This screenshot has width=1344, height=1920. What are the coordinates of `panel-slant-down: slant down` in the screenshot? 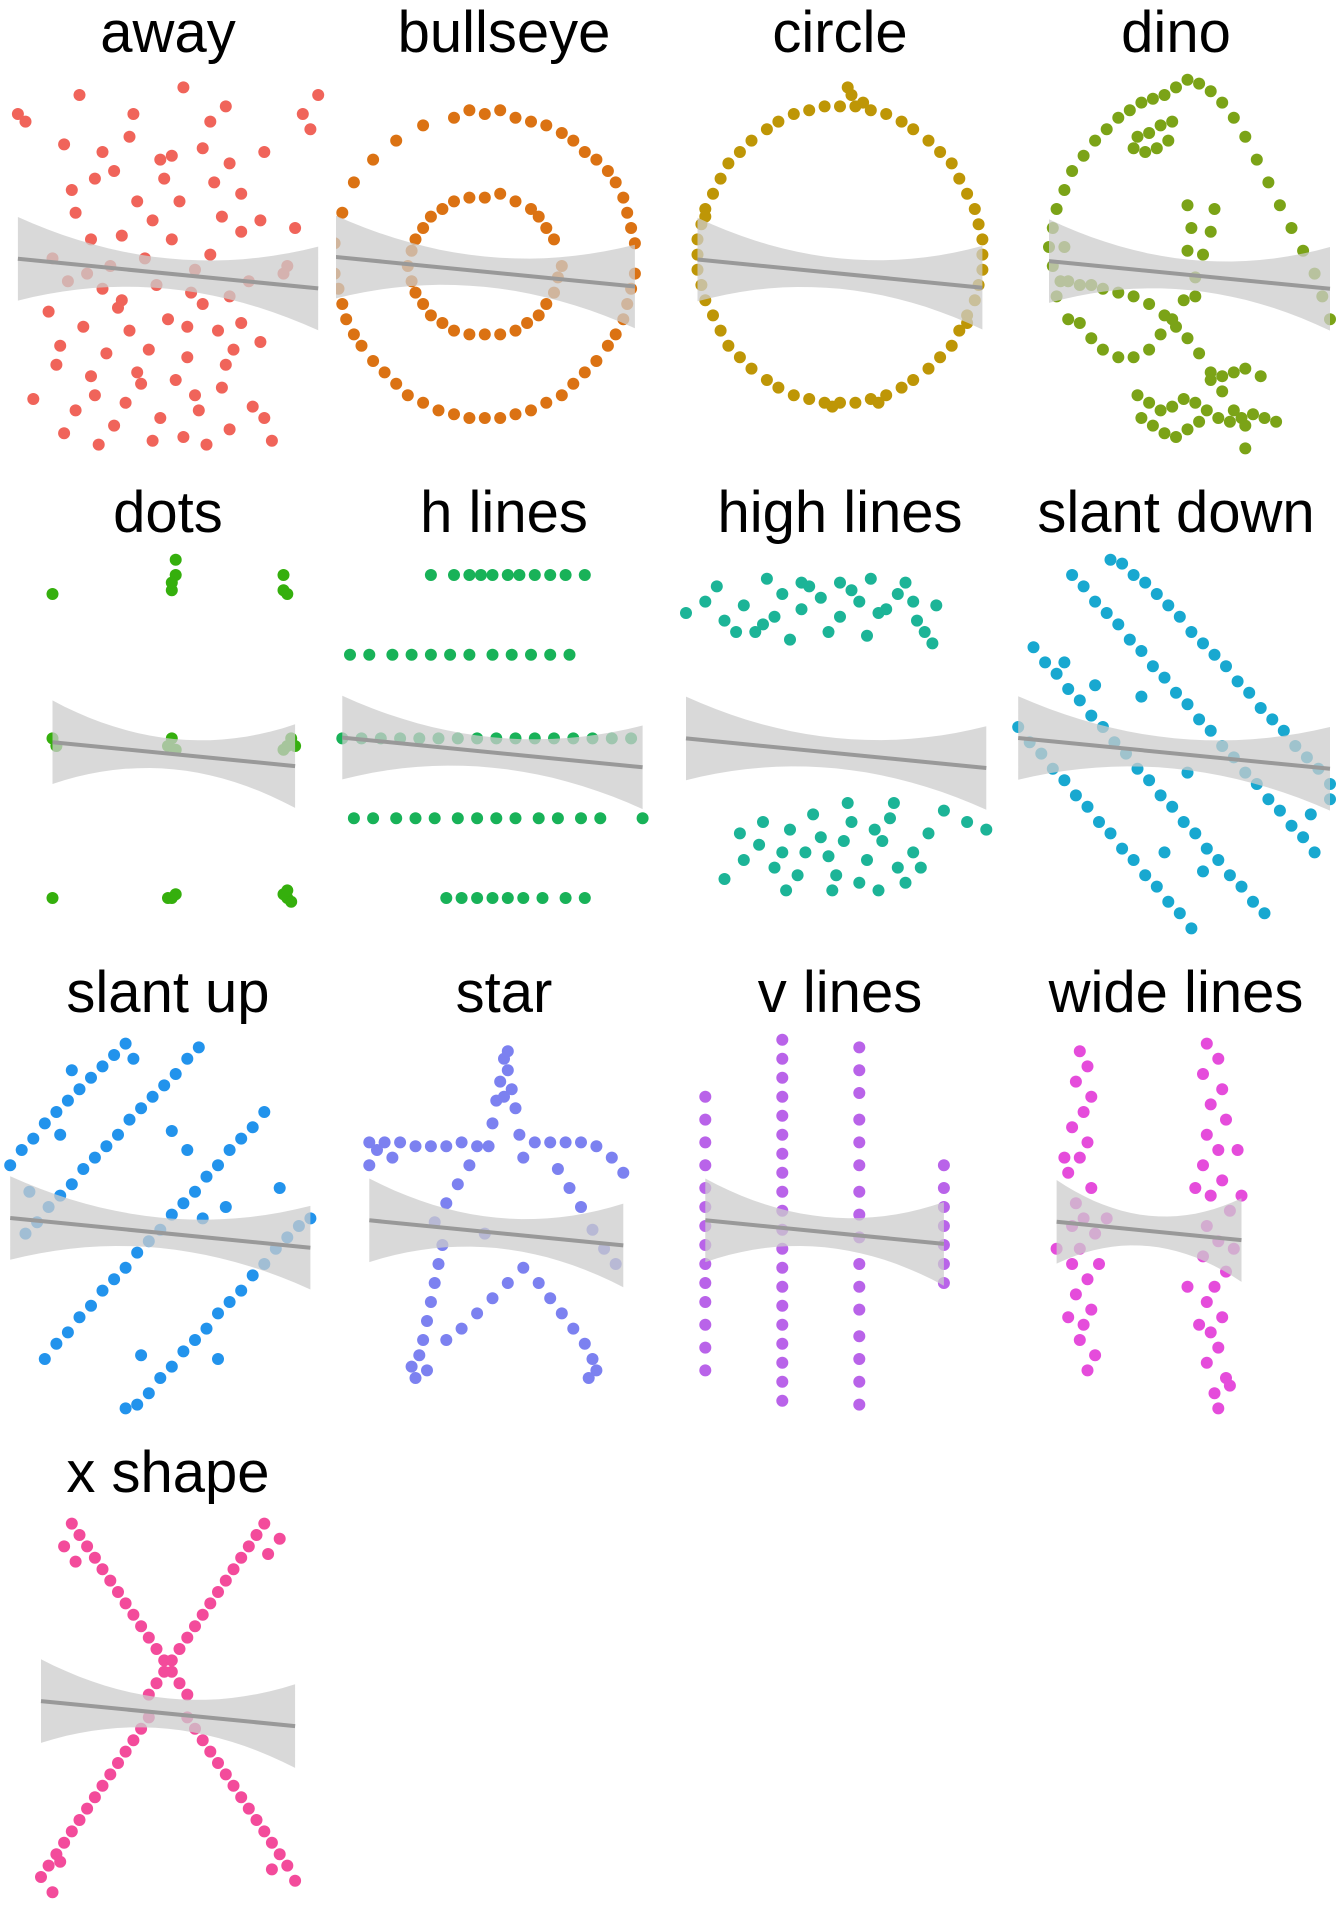 It's located at (1176, 720).